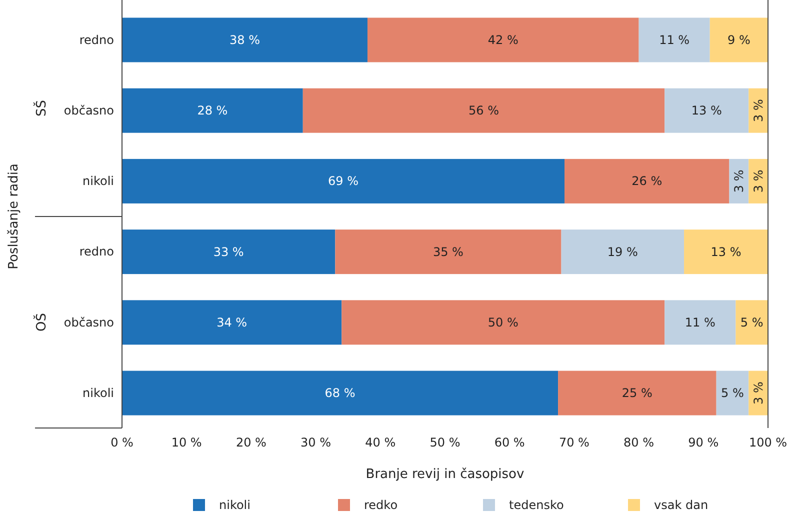 Image resolution: width=793 pixels, height=514 pixels. I want to click on data-label: 28 %, so click(212, 111).